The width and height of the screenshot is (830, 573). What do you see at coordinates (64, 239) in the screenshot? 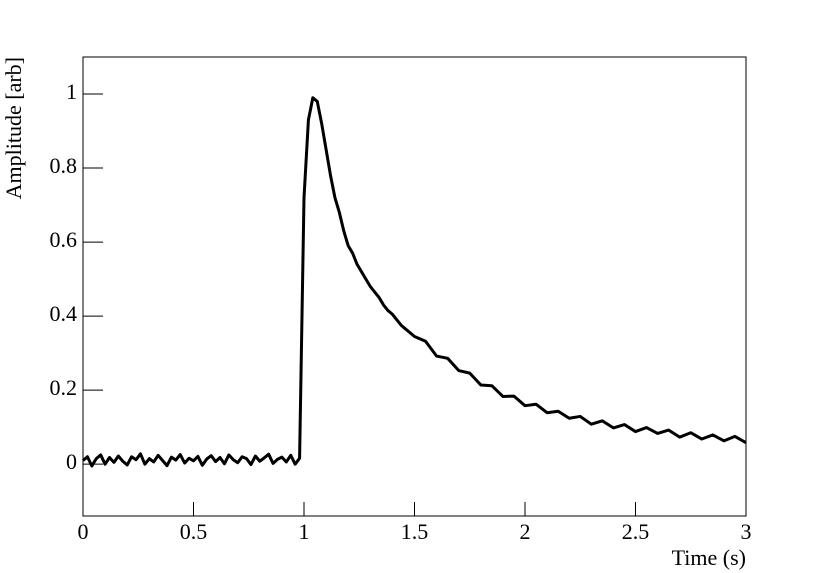
I see `y-tick-label: 0.6` at bounding box center [64, 239].